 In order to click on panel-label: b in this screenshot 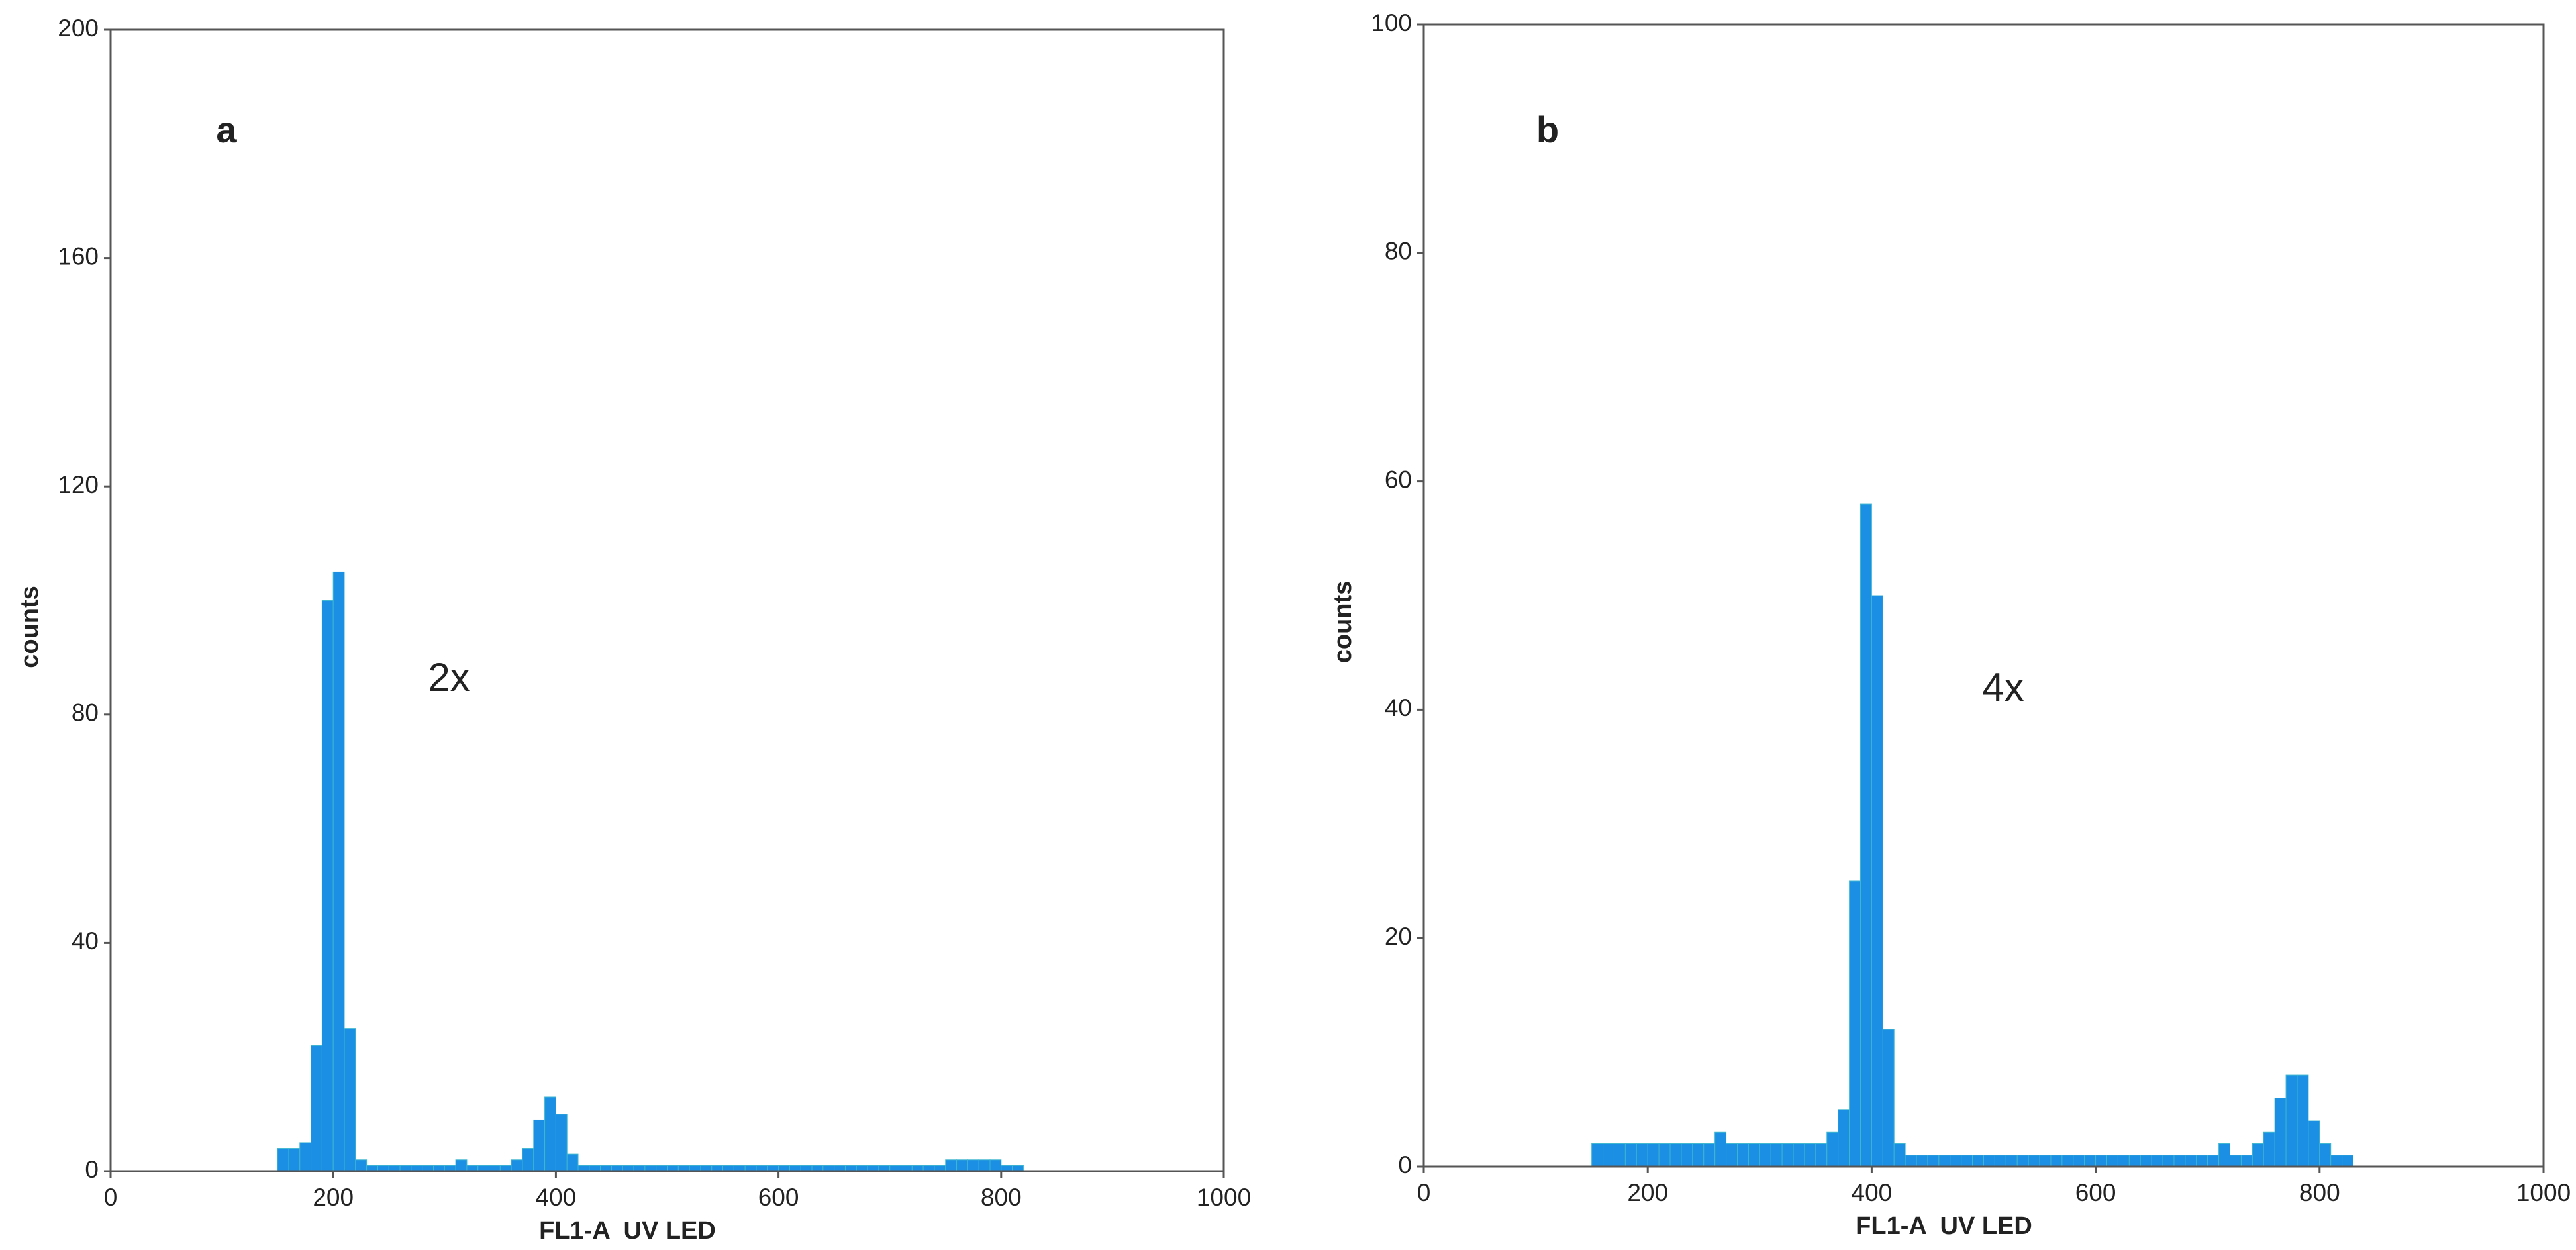, I will do `click(1547, 129)`.